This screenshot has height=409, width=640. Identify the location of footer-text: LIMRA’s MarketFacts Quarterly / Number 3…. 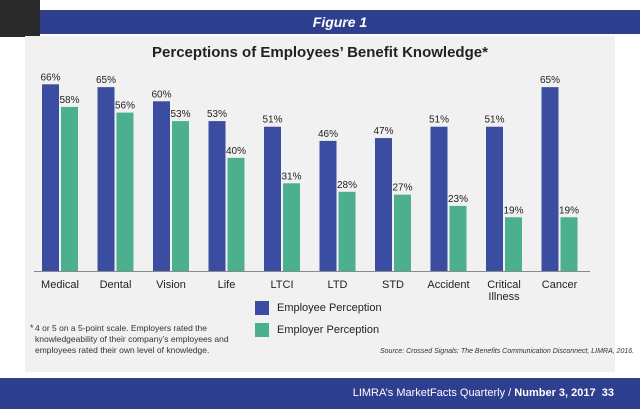
(483, 393).